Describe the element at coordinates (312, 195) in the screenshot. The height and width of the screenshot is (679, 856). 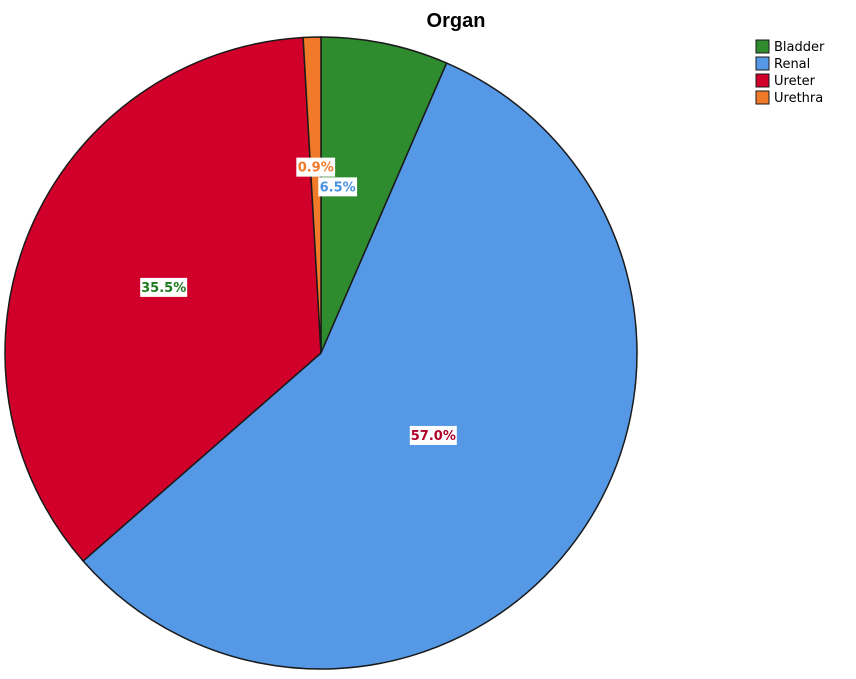
I see `pie-slice-urethra` at that location.